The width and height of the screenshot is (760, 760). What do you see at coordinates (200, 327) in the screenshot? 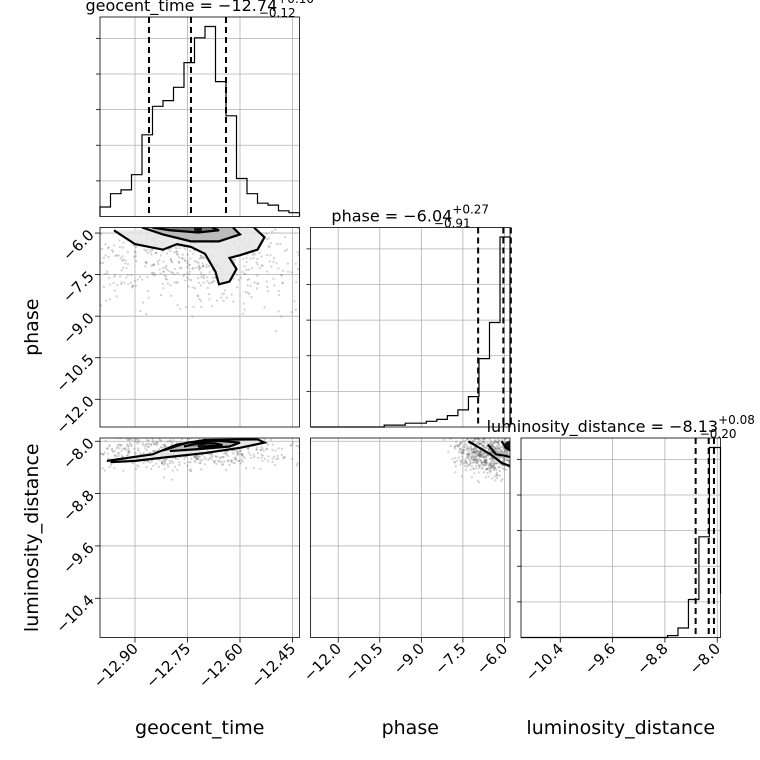
I see `grid-joint` at bounding box center [200, 327].